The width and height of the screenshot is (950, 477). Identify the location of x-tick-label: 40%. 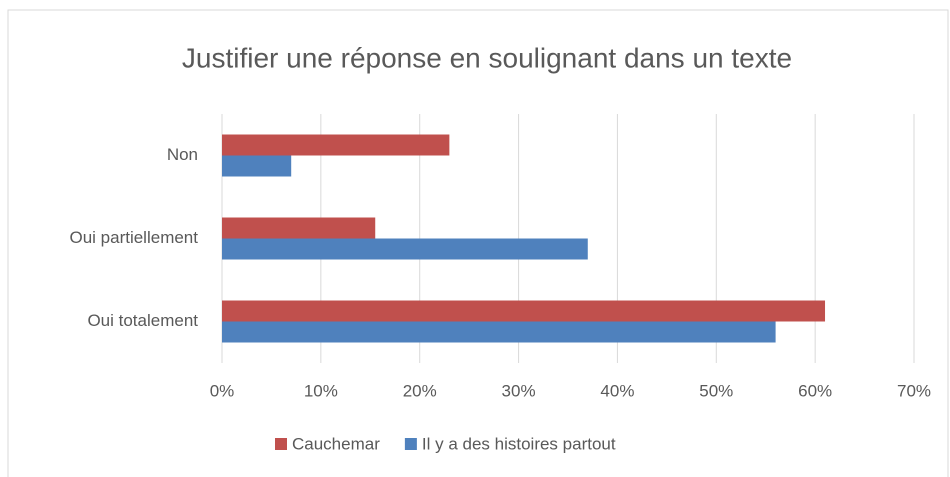
(617, 390).